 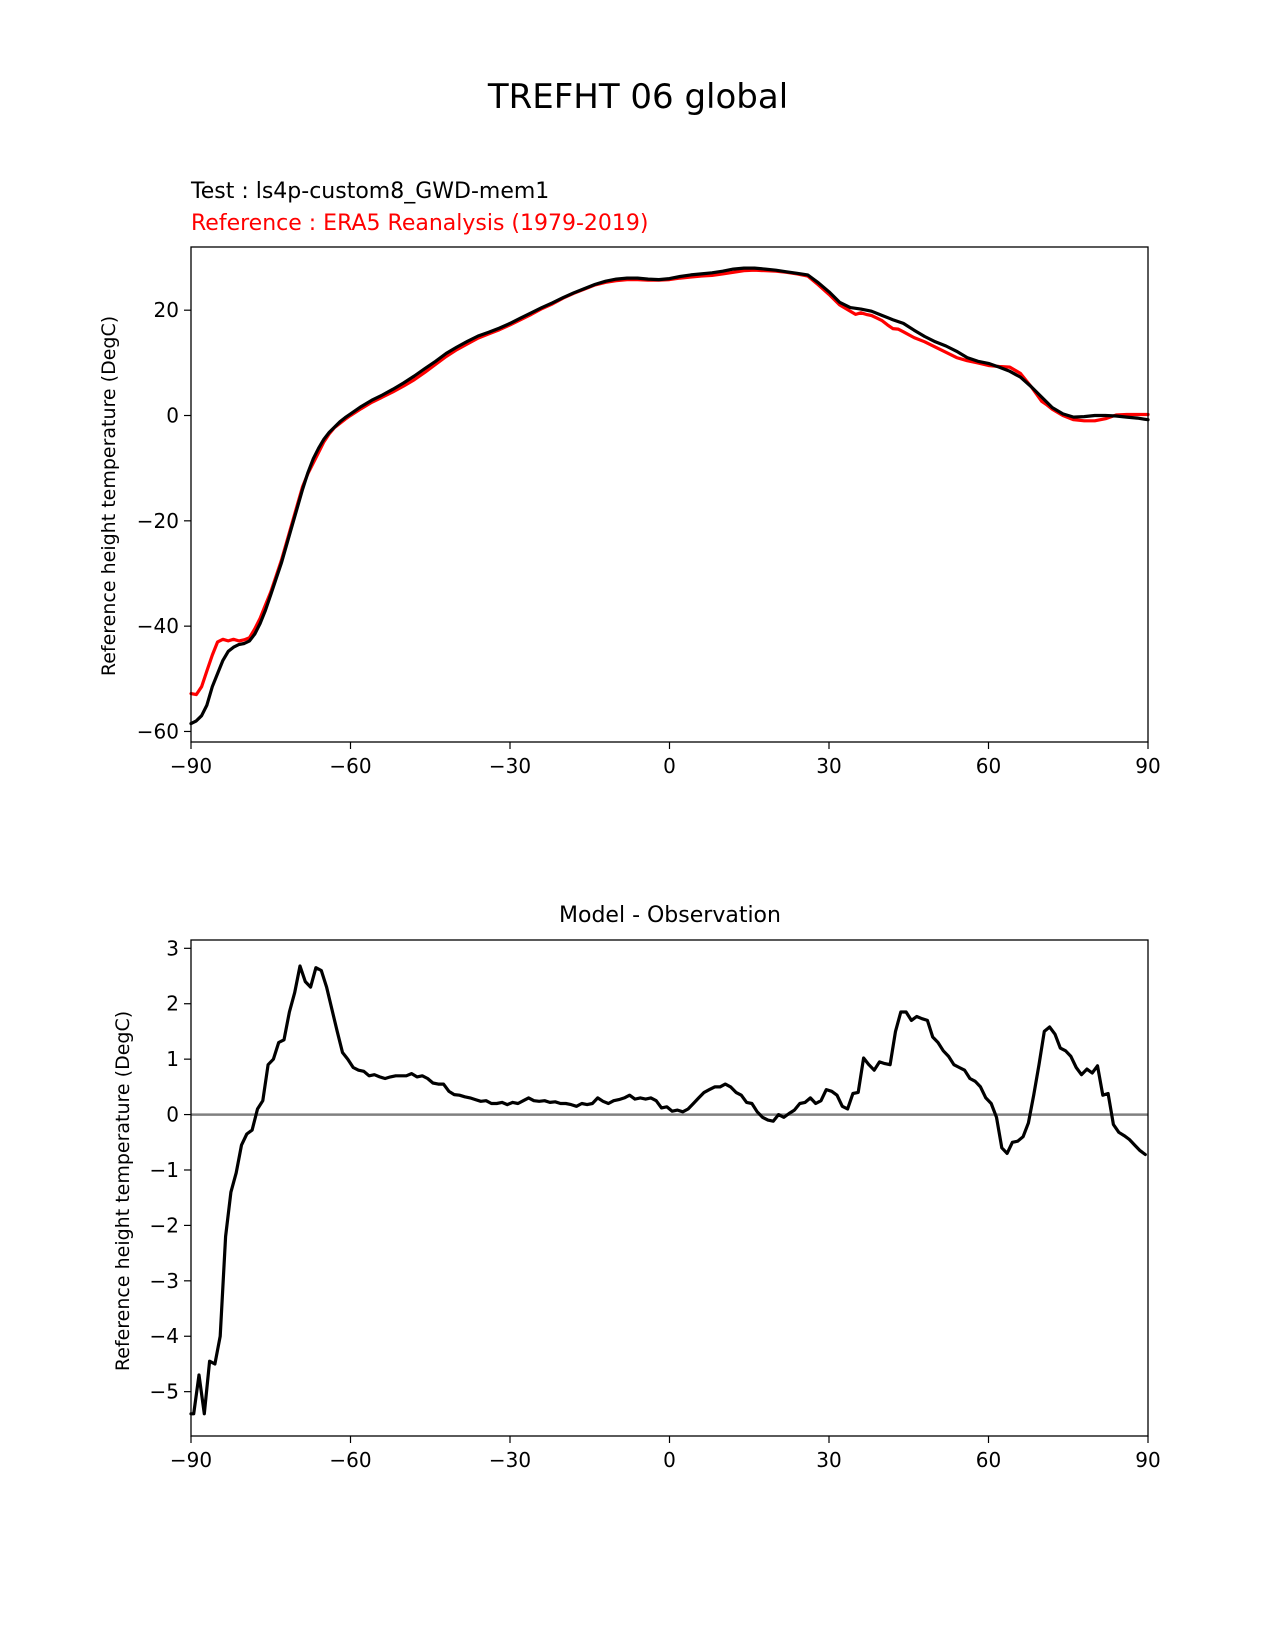 What do you see at coordinates (191, 1460) in the screenshot?
I see `bottom-x-tick-label: −90` at bounding box center [191, 1460].